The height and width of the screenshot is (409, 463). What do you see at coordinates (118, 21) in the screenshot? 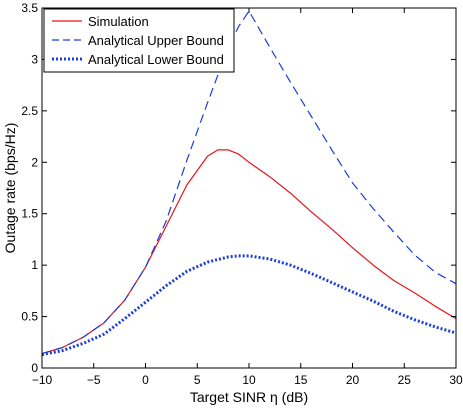
I see `legend-label-1: Simulation` at bounding box center [118, 21].